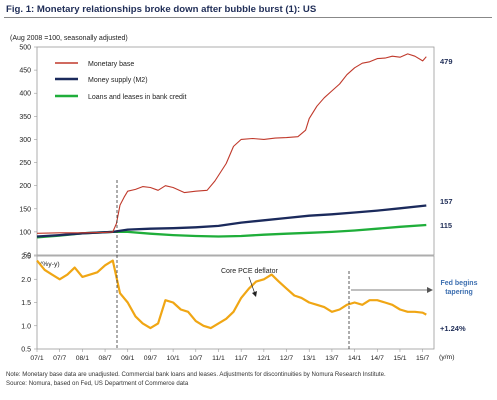 The image size is (497, 400). I want to click on x-axis-unit: (y/m), so click(446, 357).